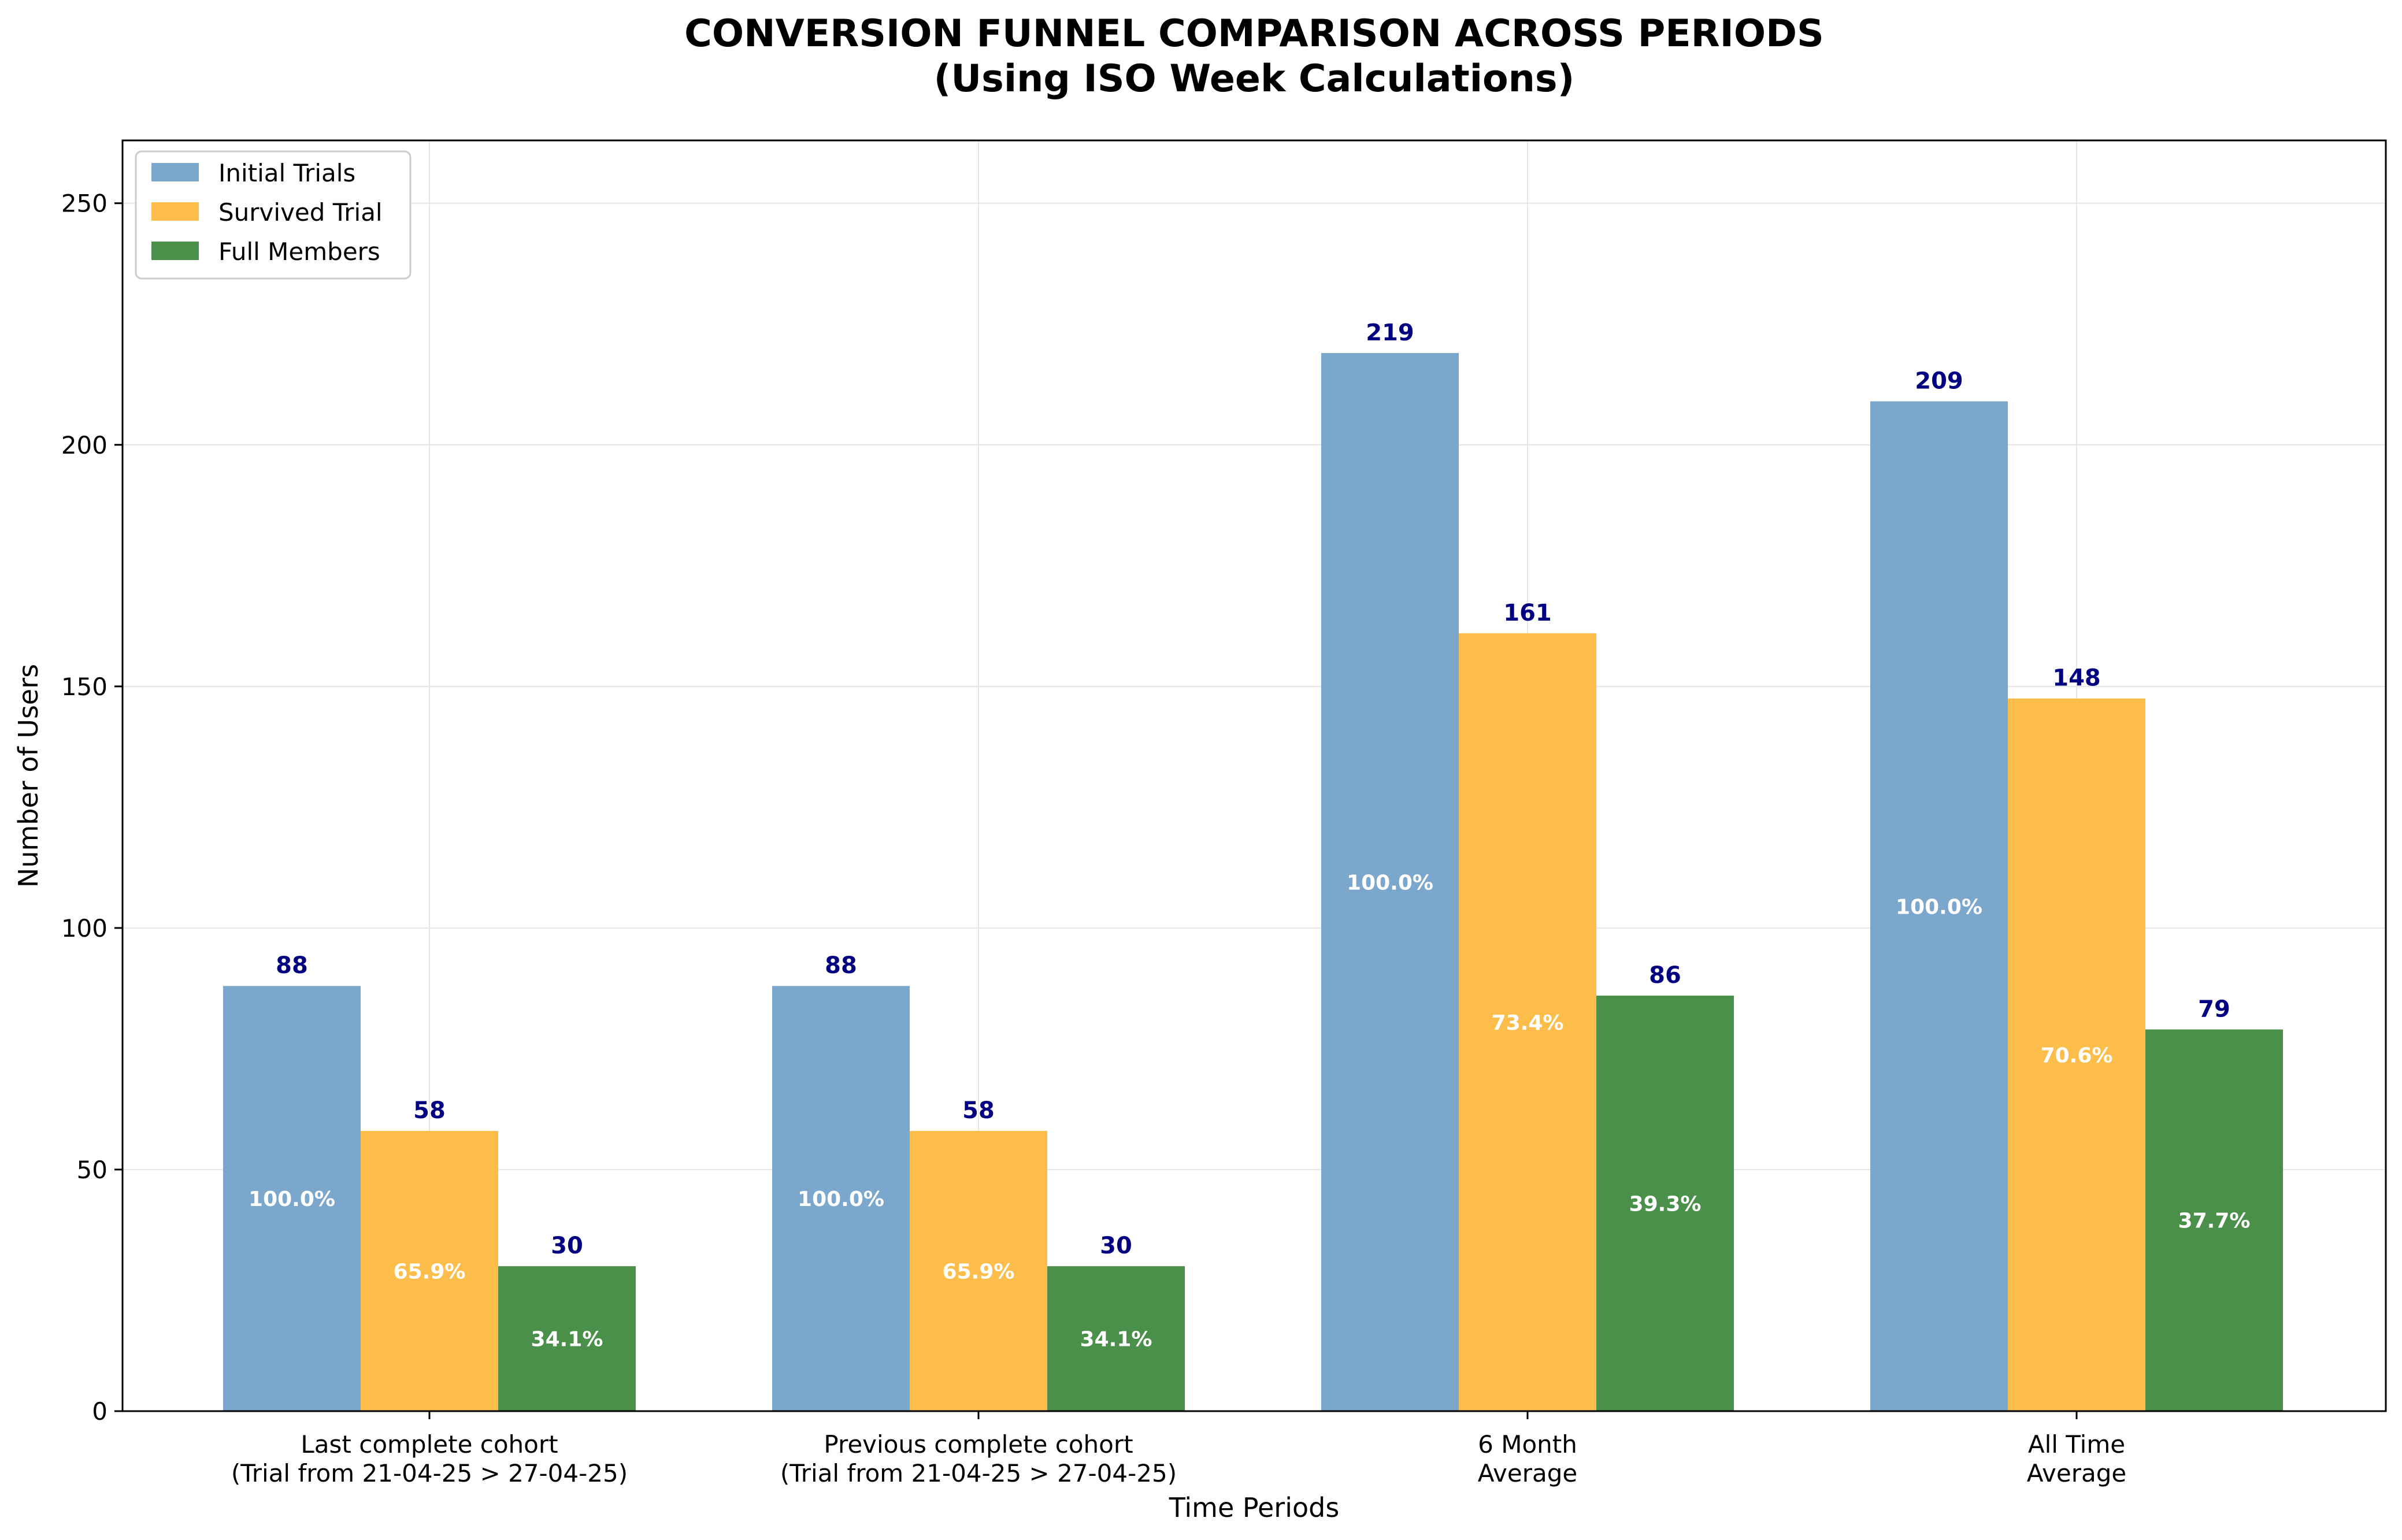 The height and width of the screenshot is (1540, 2402). Describe the element at coordinates (2076, 1444) in the screenshot. I see `x-tick-label: All Time` at that location.